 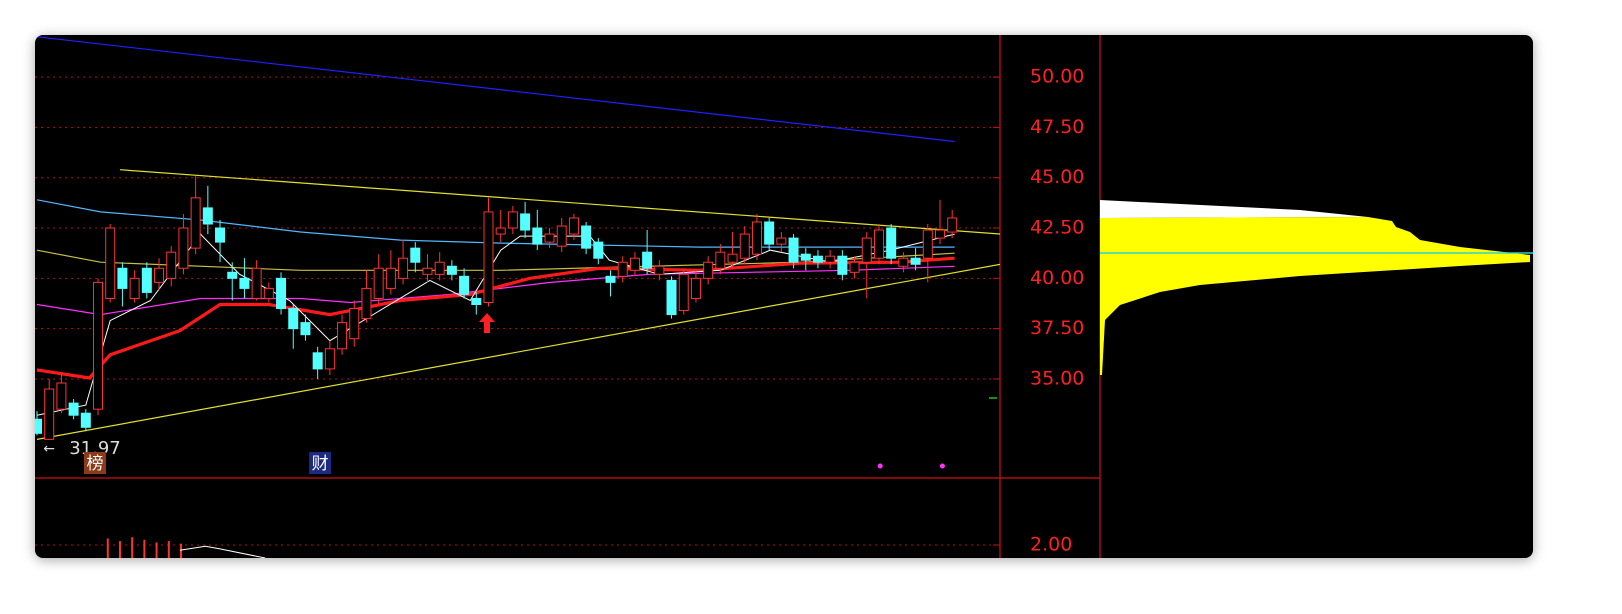 What do you see at coordinates (1057, 378) in the screenshot?
I see `y-tick-label: 35.00` at bounding box center [1057, 378].